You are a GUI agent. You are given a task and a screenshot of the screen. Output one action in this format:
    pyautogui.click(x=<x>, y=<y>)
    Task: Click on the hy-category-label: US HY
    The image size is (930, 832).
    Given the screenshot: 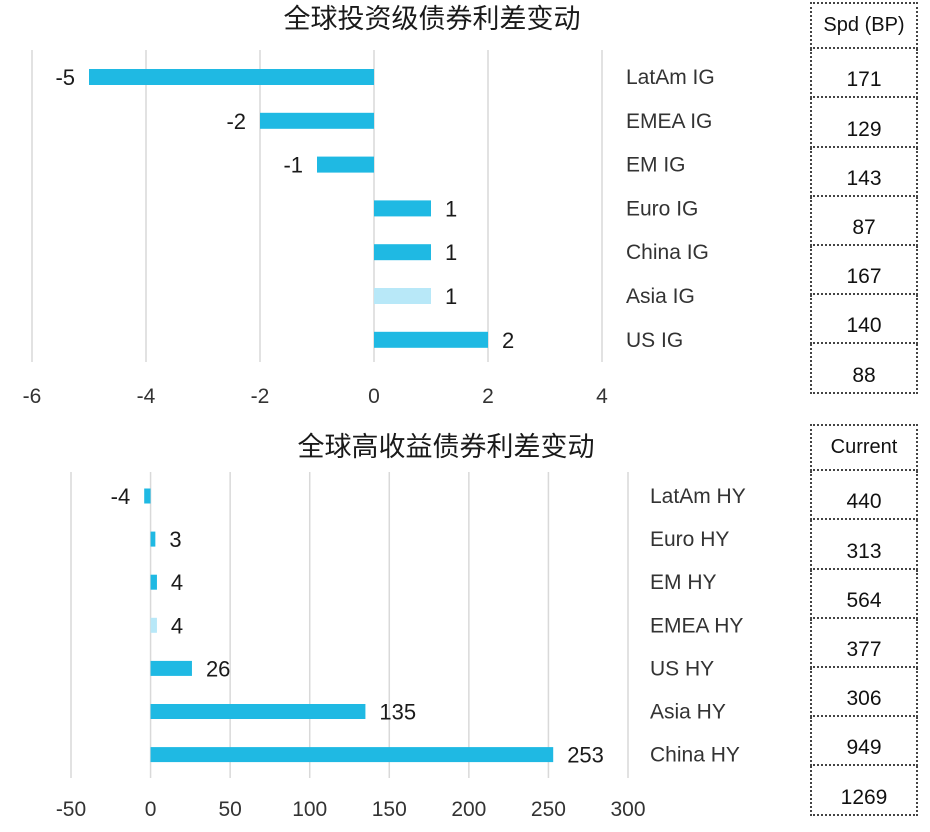 What is the action you would take?
    pyautogui.click(x=682, y=668)
    